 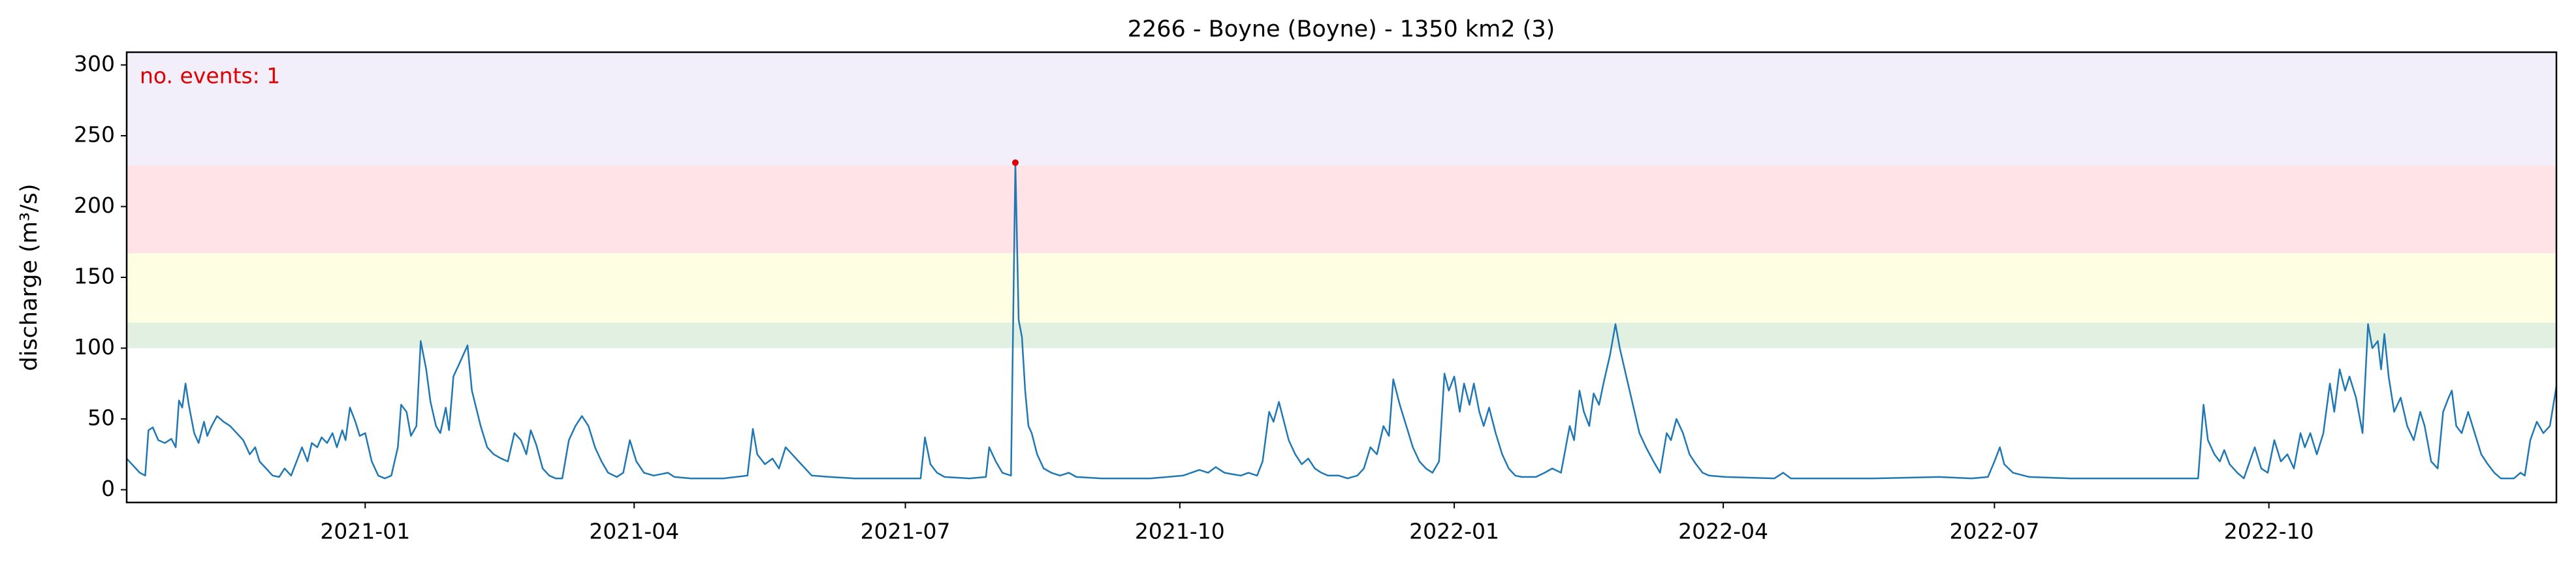 What do you see at coordinates (1015, 162) in the screenshot?
I see `event-marker` at bounding box center [1015, 162].